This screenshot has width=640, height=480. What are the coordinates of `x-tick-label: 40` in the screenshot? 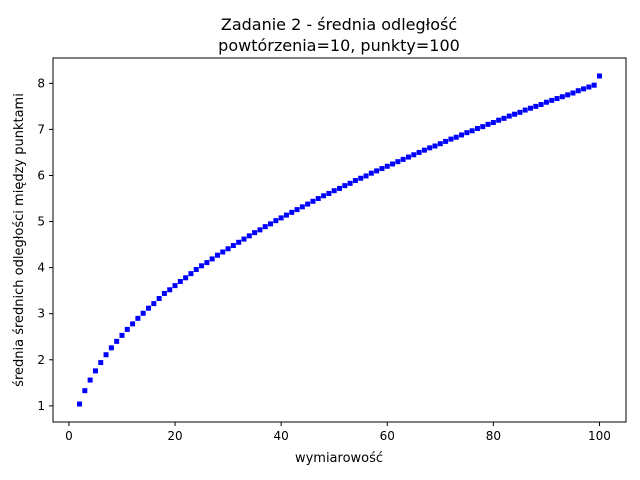 It's located at (280, 436).